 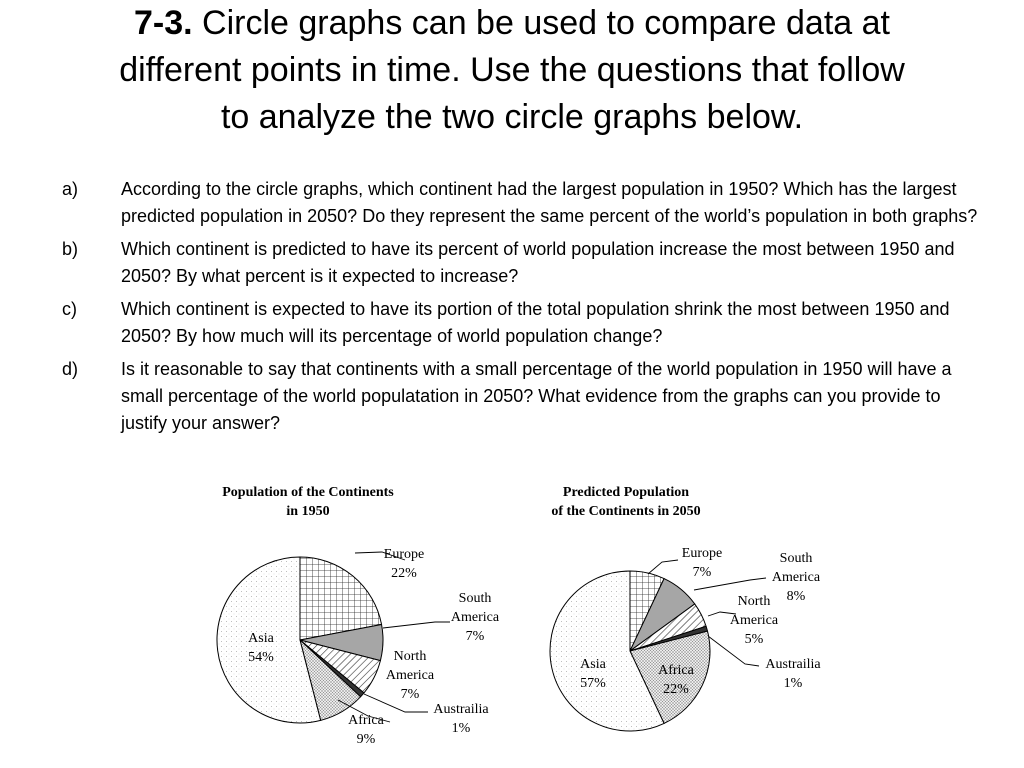 What do you see at coordinates (663, 567) in the screenshot?
I see `leader-line-europe-2050` at bounding box center [663, 567].